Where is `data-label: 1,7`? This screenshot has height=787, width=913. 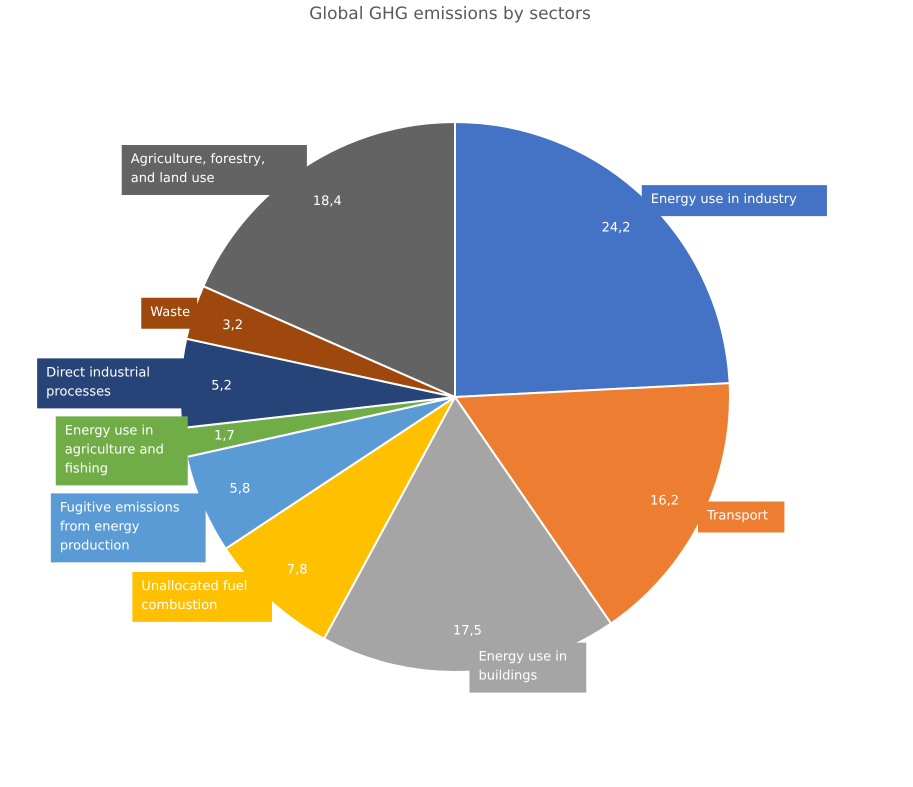 data-label: 1,7 is located at coordinates (224, 436).